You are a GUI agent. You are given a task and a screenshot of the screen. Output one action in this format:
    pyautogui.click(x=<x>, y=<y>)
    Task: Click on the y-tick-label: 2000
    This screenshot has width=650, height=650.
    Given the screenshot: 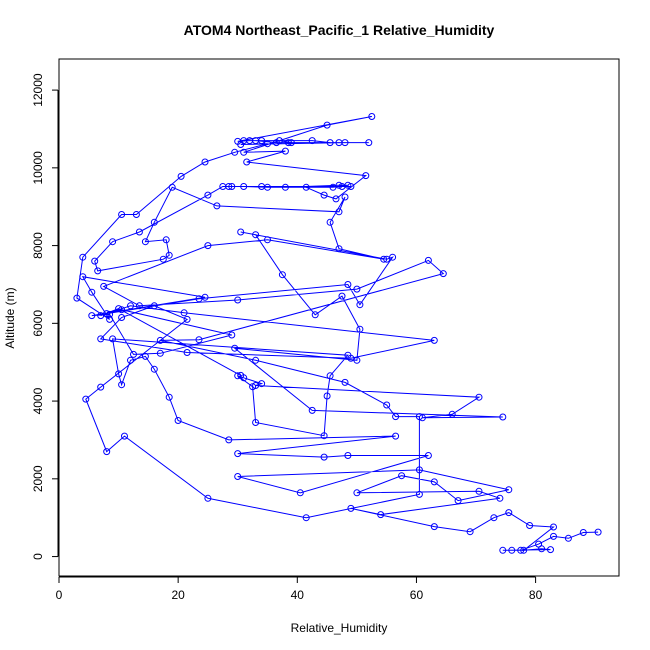 What is the action you would take?
    pyautogui.click(x=38, y=478)
    